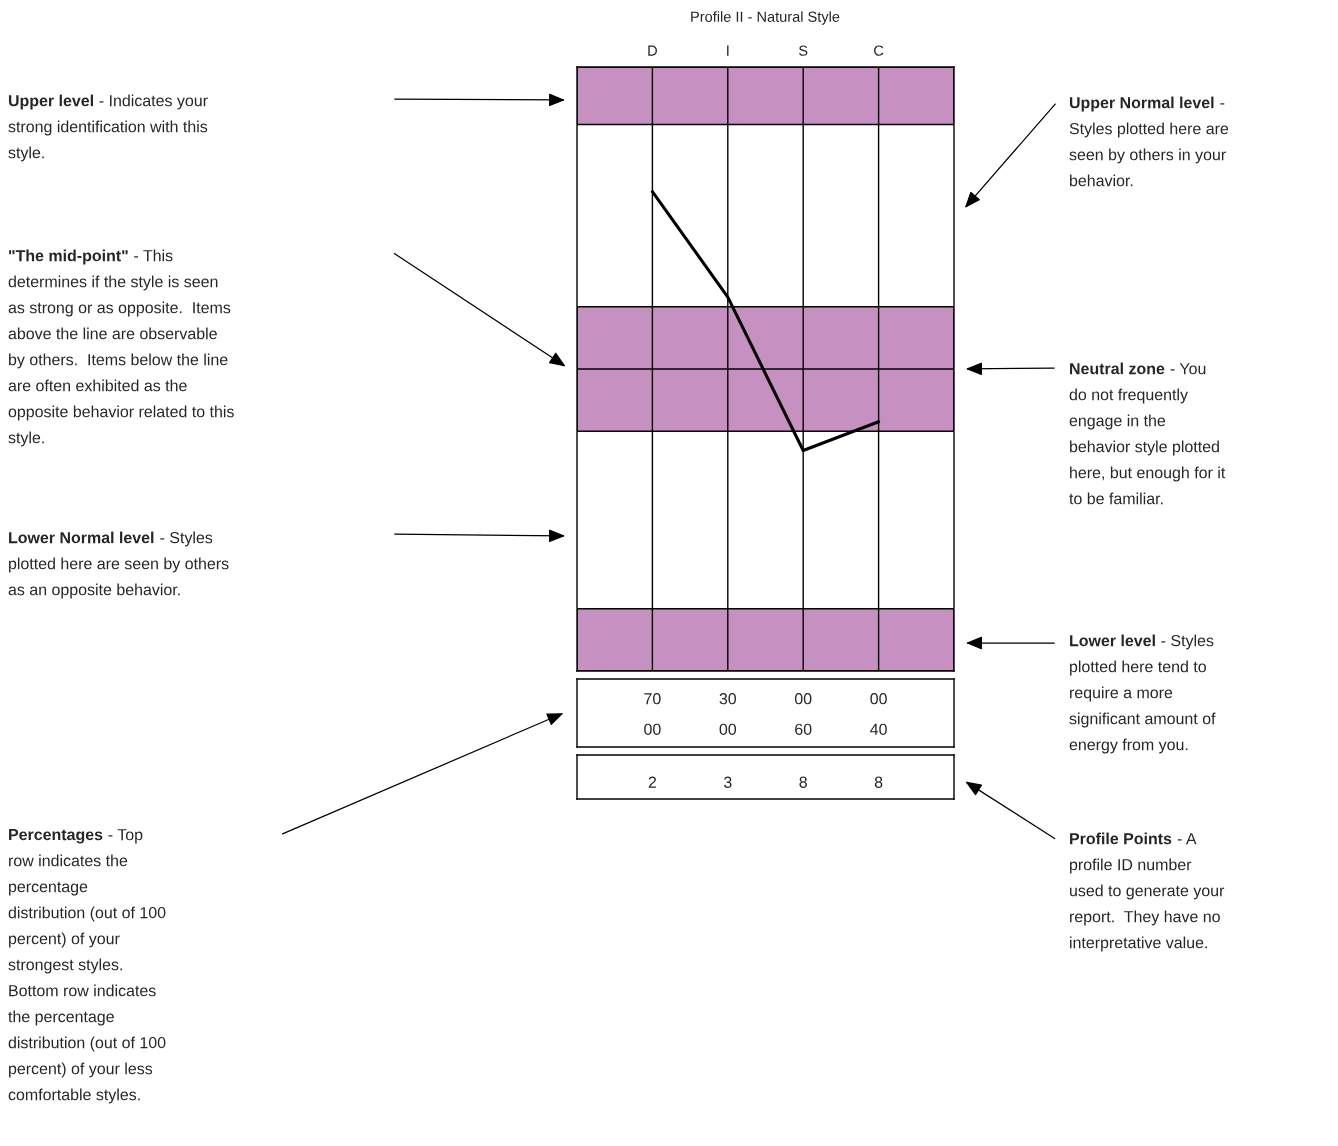 The image size is (1338, 1146). What do you see at coordinates (1149, 141) in the screenshot?
I see `text: Upper Normal level - Styles plotted here are seen by others in your behavior.` at bounding box center [1149, 141].